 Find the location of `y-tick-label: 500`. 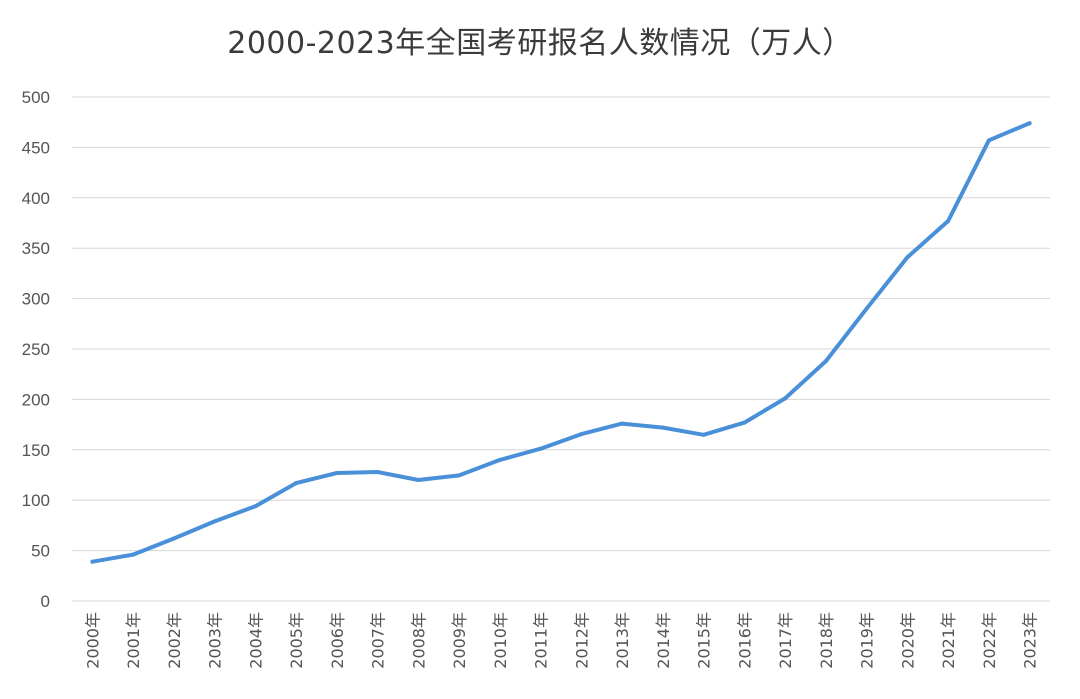

y-tick-label: 500 is located at coordinates (36, 97).